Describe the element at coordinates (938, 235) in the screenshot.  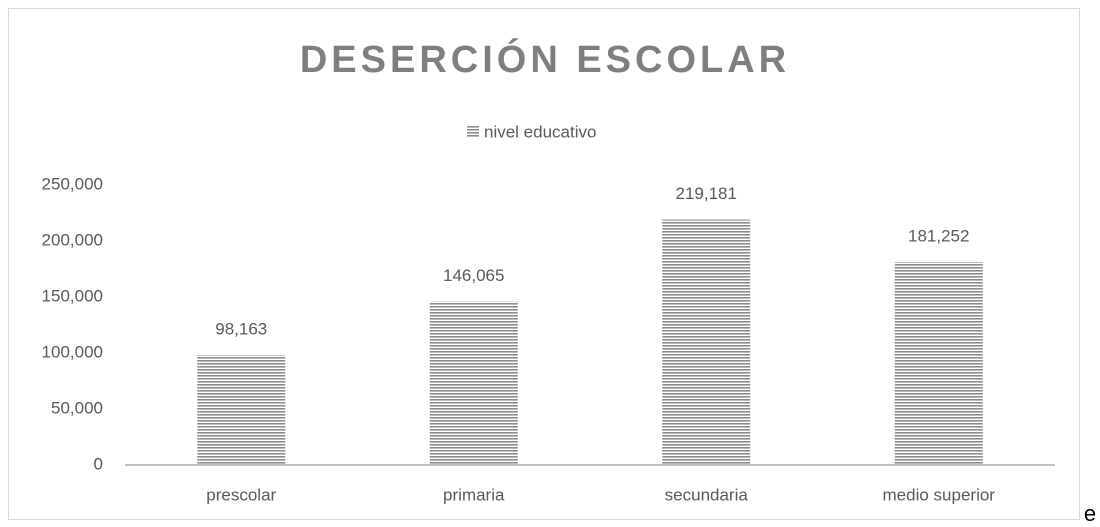
I see `data-label: 181,252` at that location.